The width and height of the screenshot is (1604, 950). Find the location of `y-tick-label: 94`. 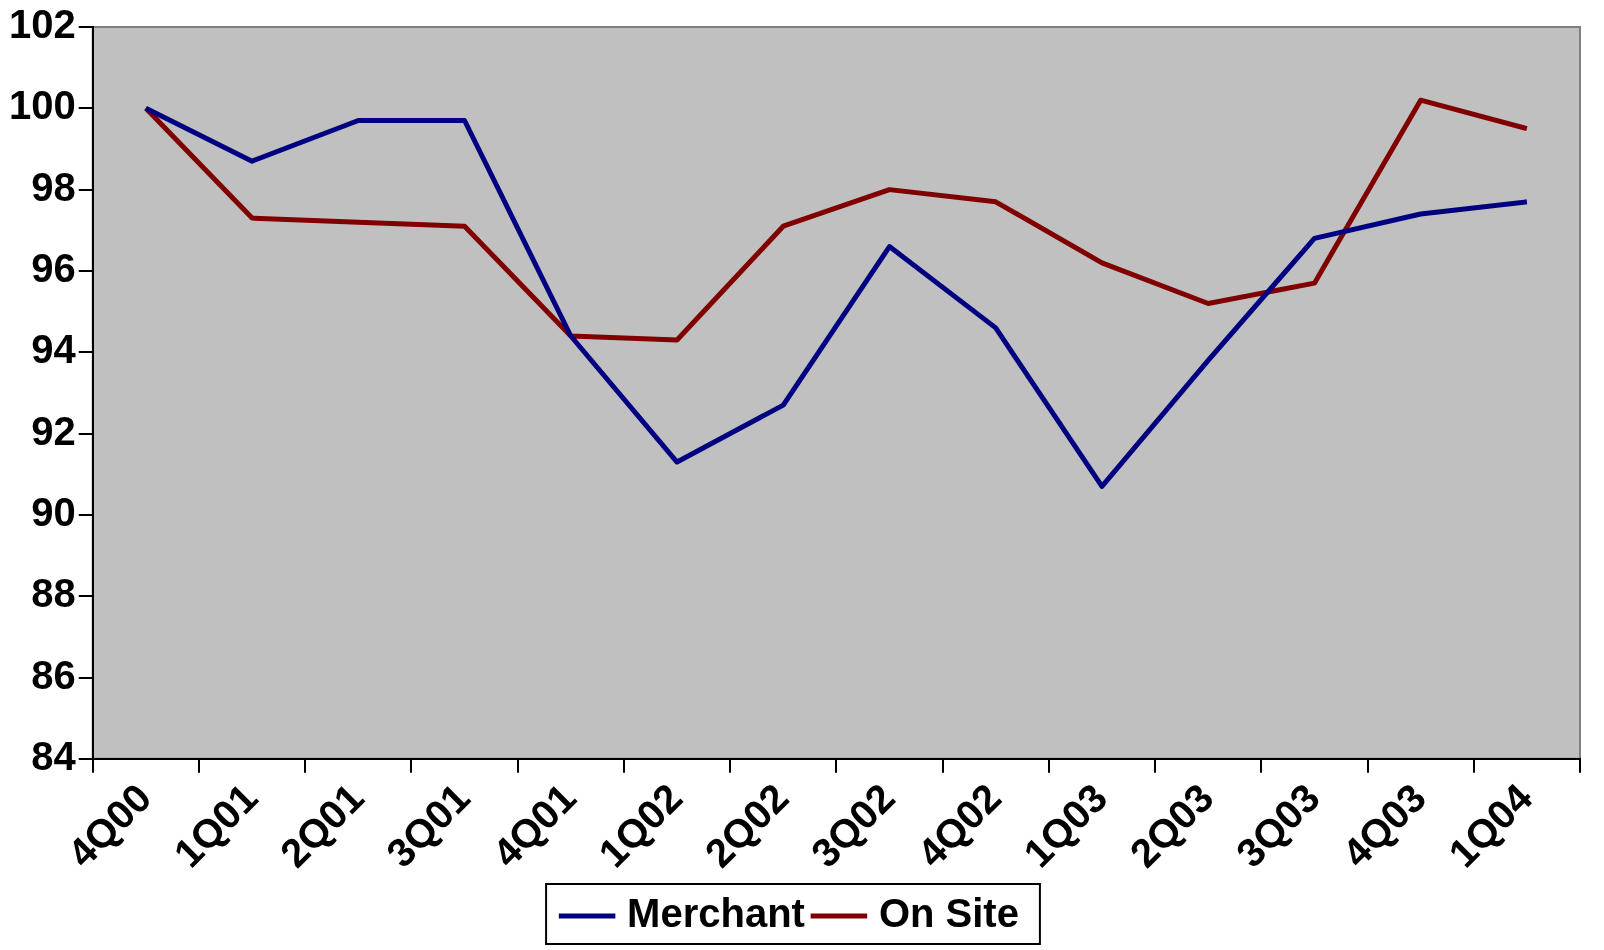

y-tick-label: 94 is located at coordinates (54, 349).